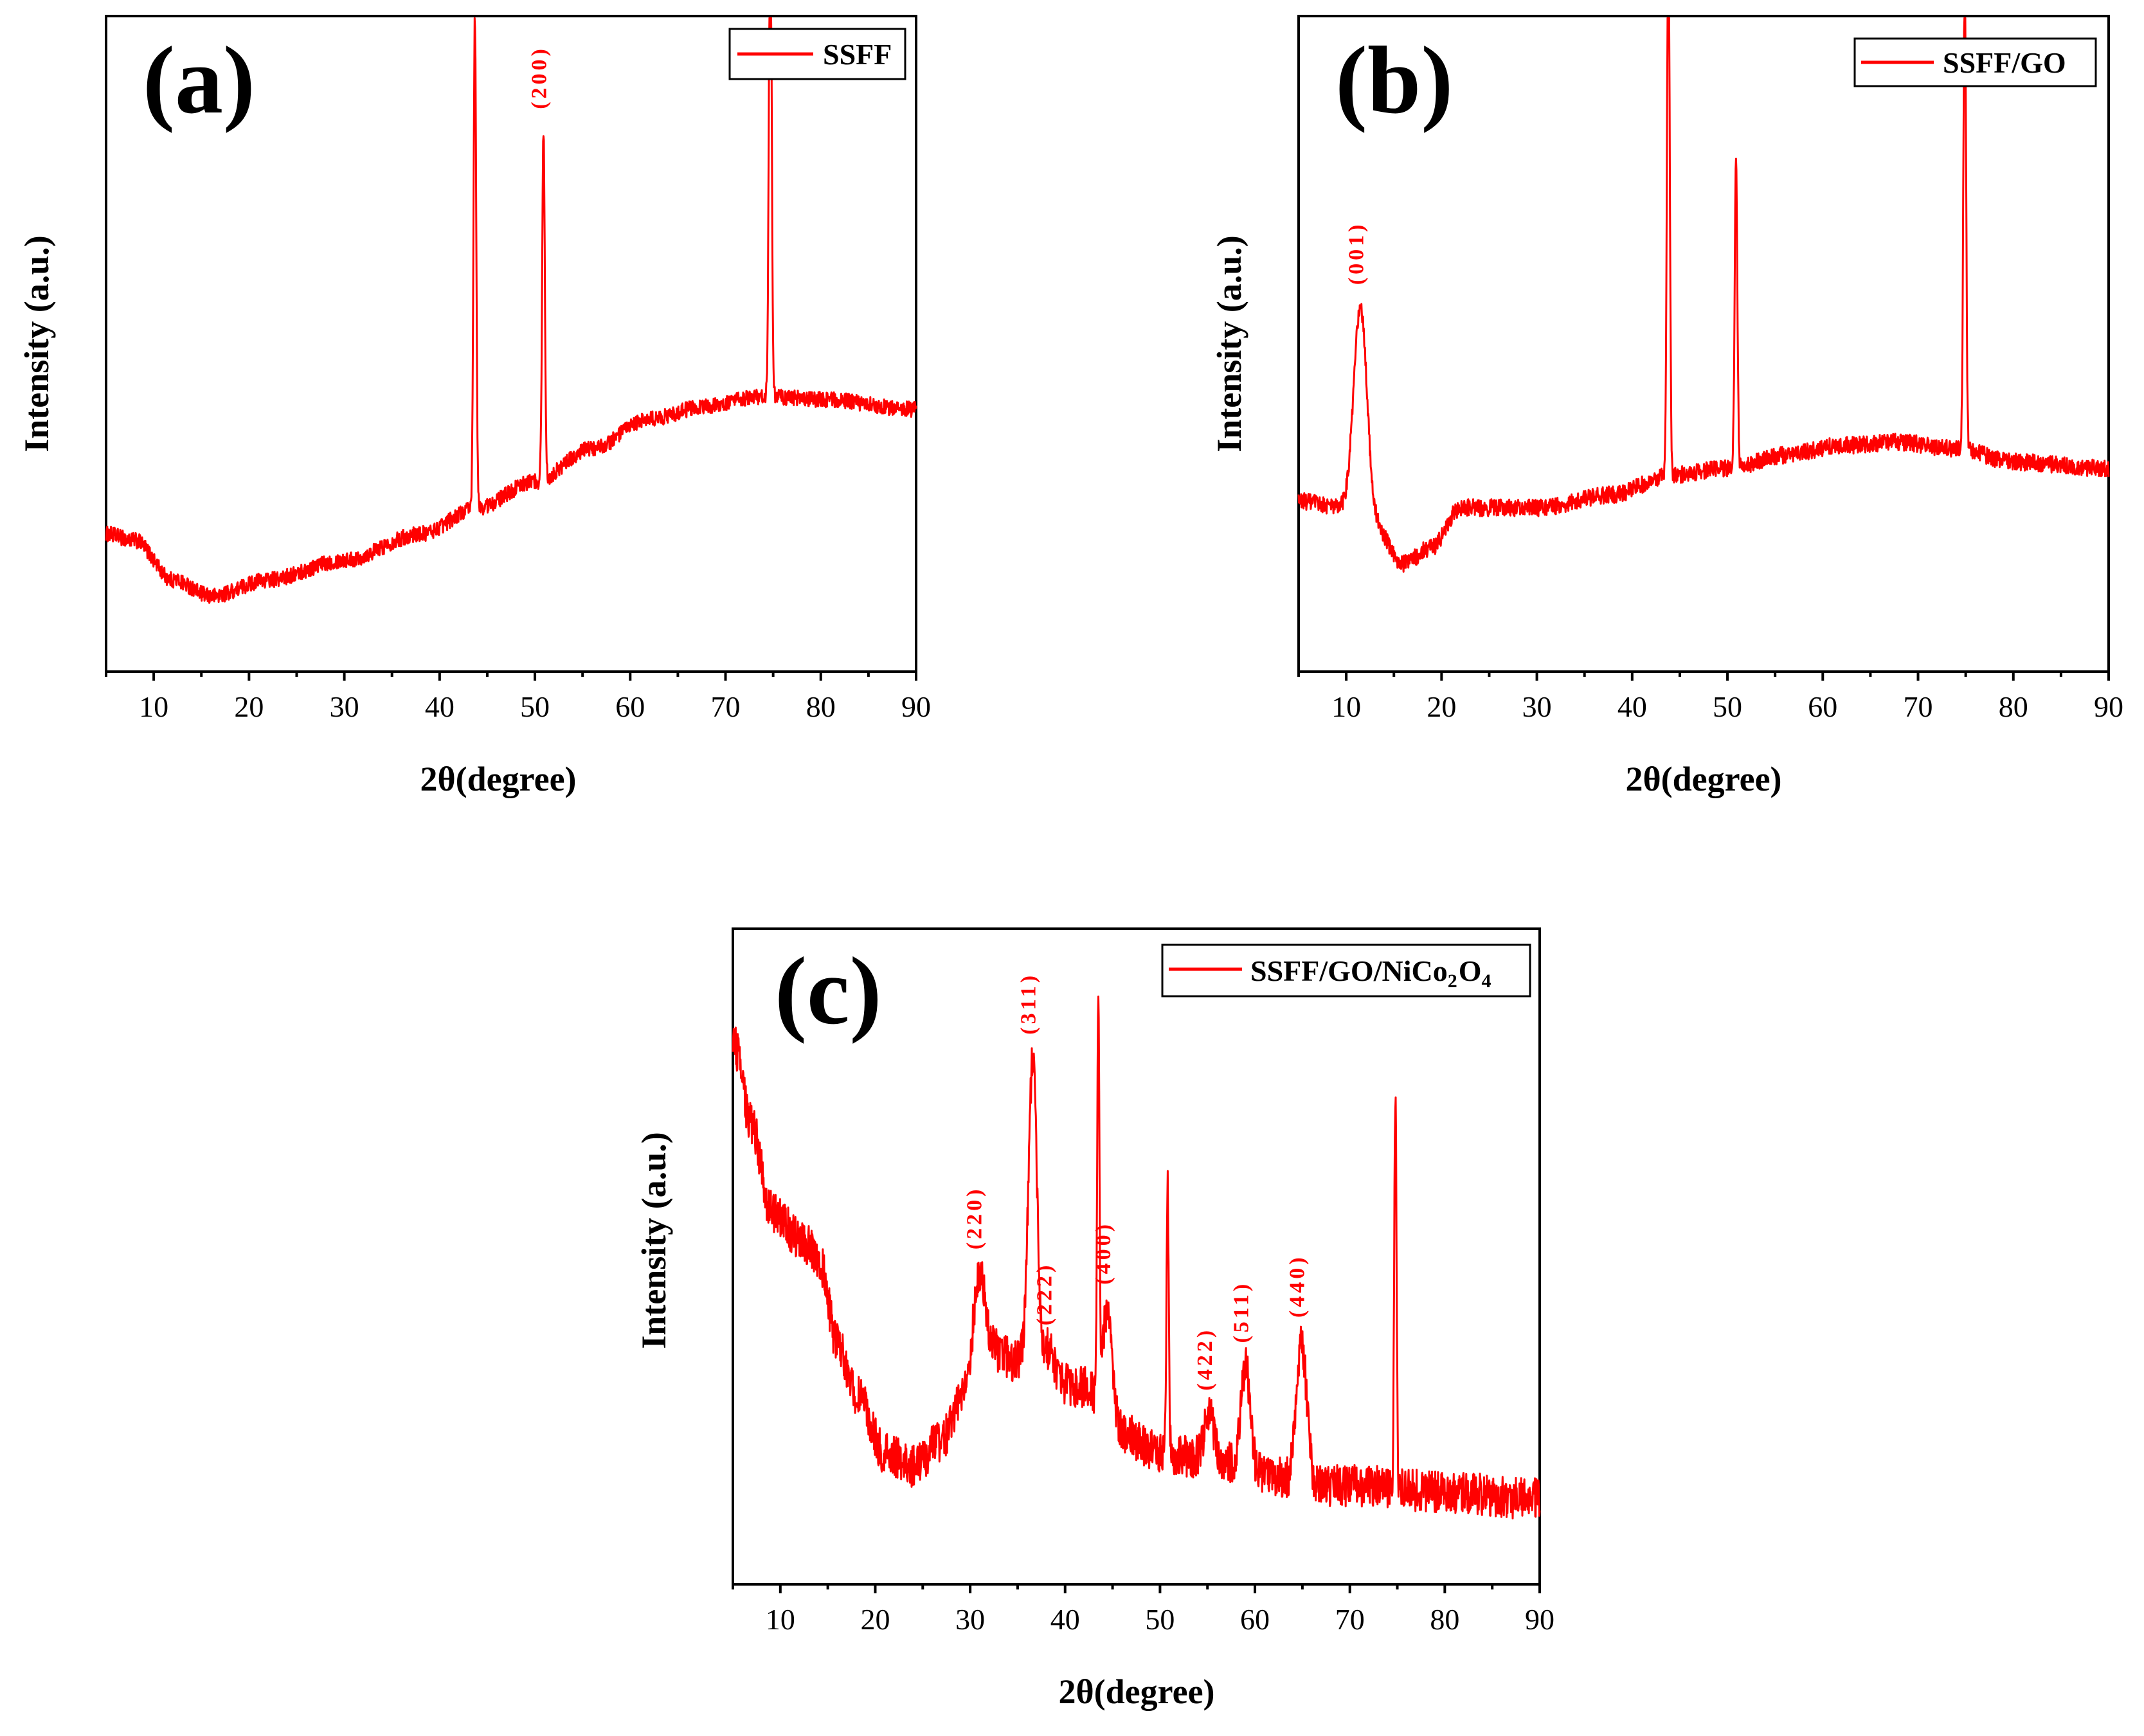 The height and width of the screenshot is (1736, 2144). I want to click on panel-label: (c), so click(828, 991).